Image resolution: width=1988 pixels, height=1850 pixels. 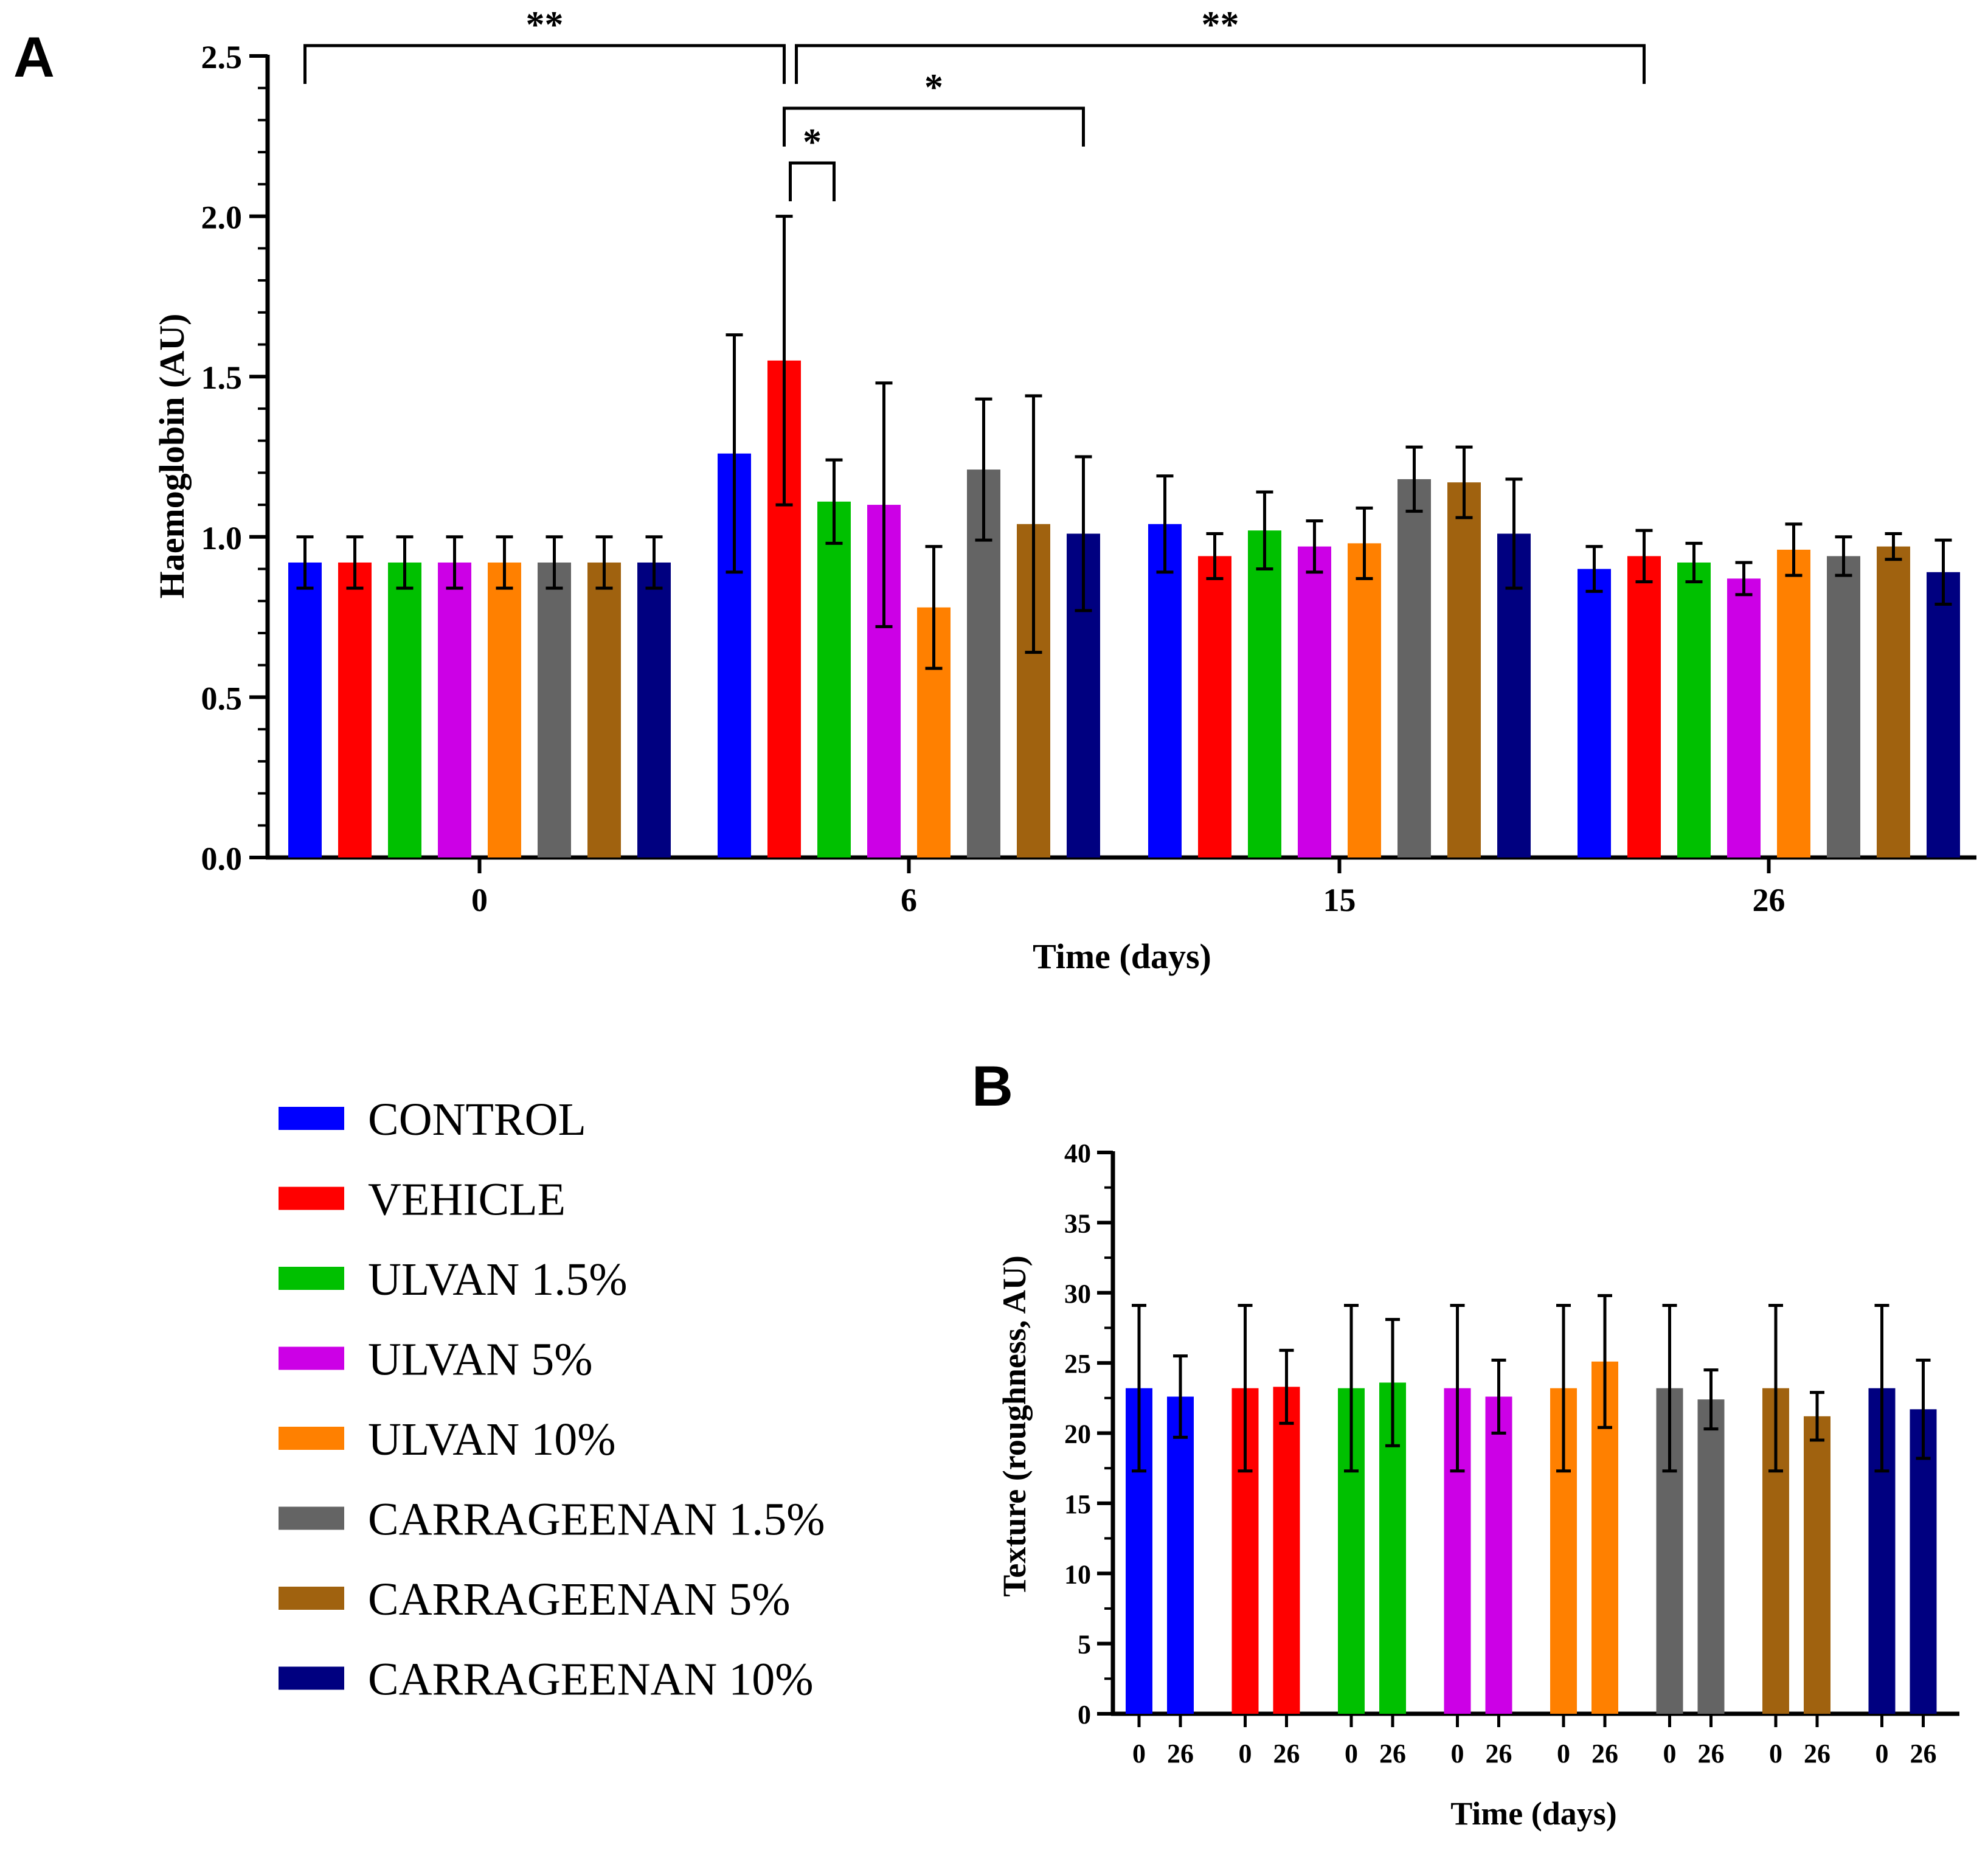 What do you see at coordinates (1014, 1426) in the screenshot?
I see `y-axis-title: Texture (roughness, AU)` at bounding box center [1014, 1426].